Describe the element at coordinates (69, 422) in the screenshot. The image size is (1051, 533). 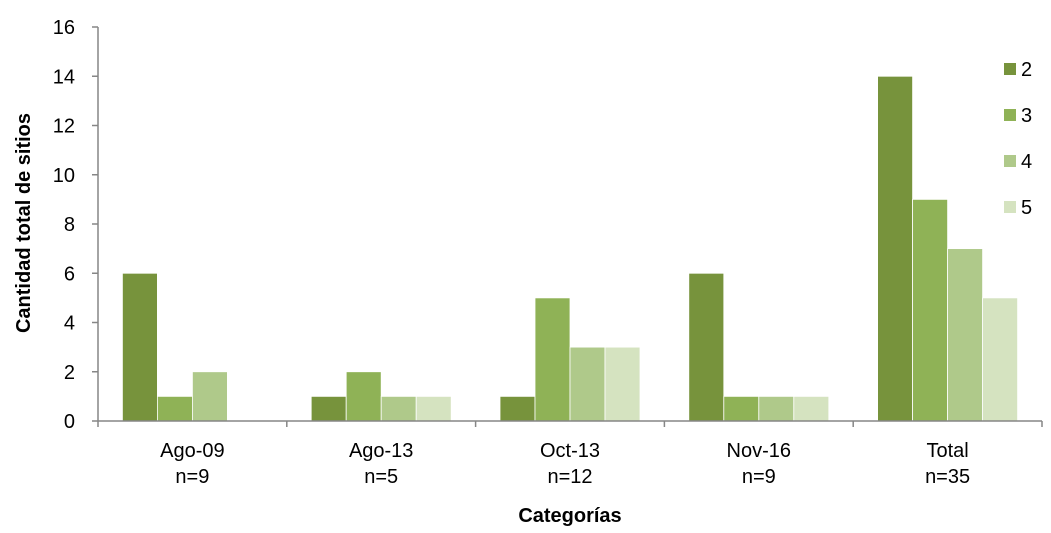
I see `y-tick-label: 0` at that location.